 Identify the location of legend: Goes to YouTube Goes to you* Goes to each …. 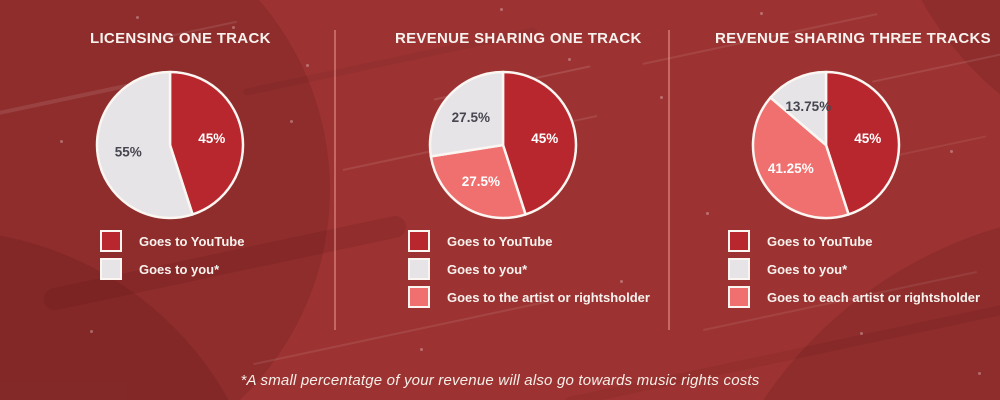
(854, 272).